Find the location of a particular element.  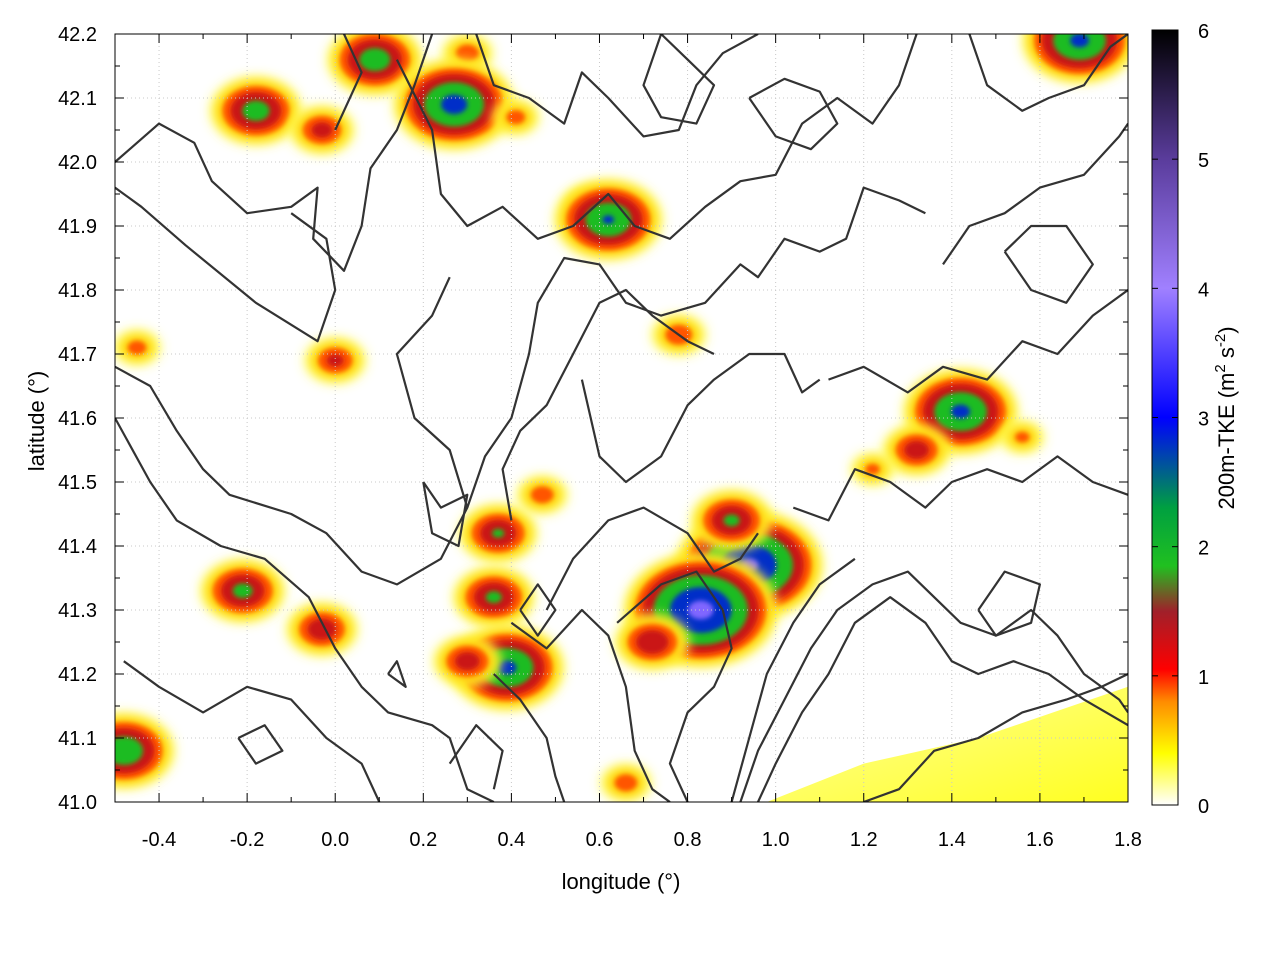

colorbar-label-sup1: 2 is located at coordinates (1220, 368).